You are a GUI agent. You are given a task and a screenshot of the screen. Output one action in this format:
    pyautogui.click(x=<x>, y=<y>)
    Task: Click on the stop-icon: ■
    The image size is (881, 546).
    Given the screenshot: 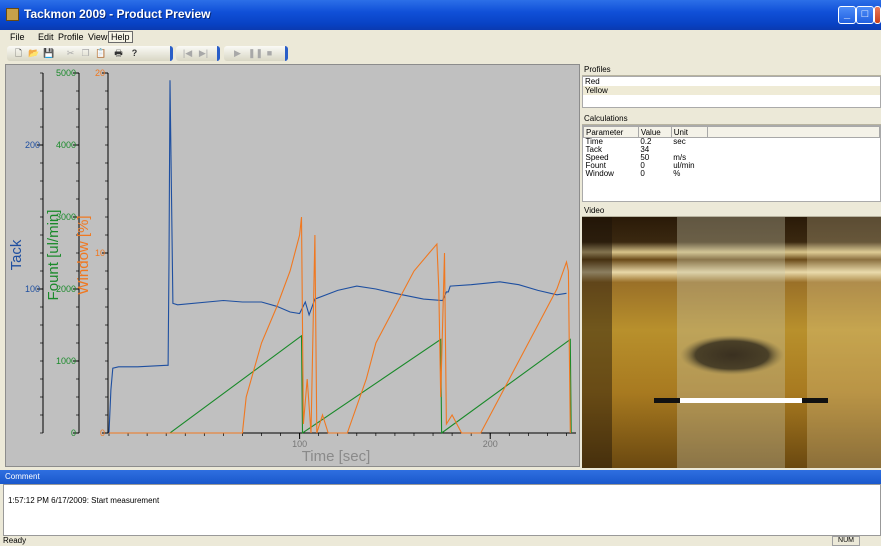 What is the action you would take?
    pyautogui.click(x=269, y=53)
    